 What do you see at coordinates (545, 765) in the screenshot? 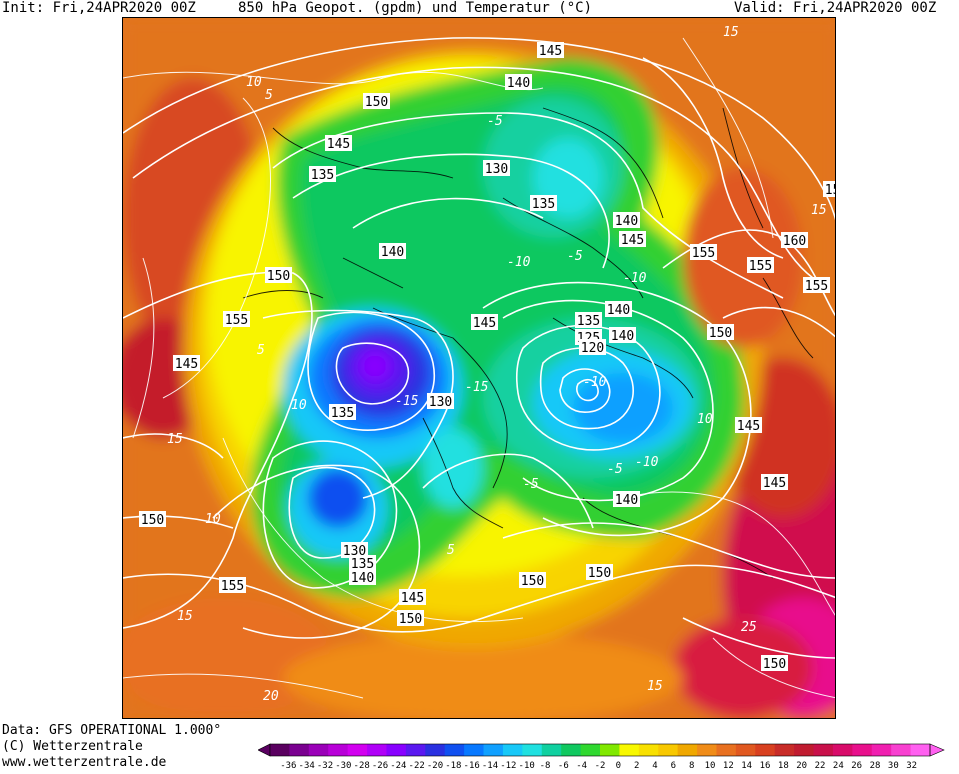
I see `scale-tick-label: -8` at bounding box center [545, 765].